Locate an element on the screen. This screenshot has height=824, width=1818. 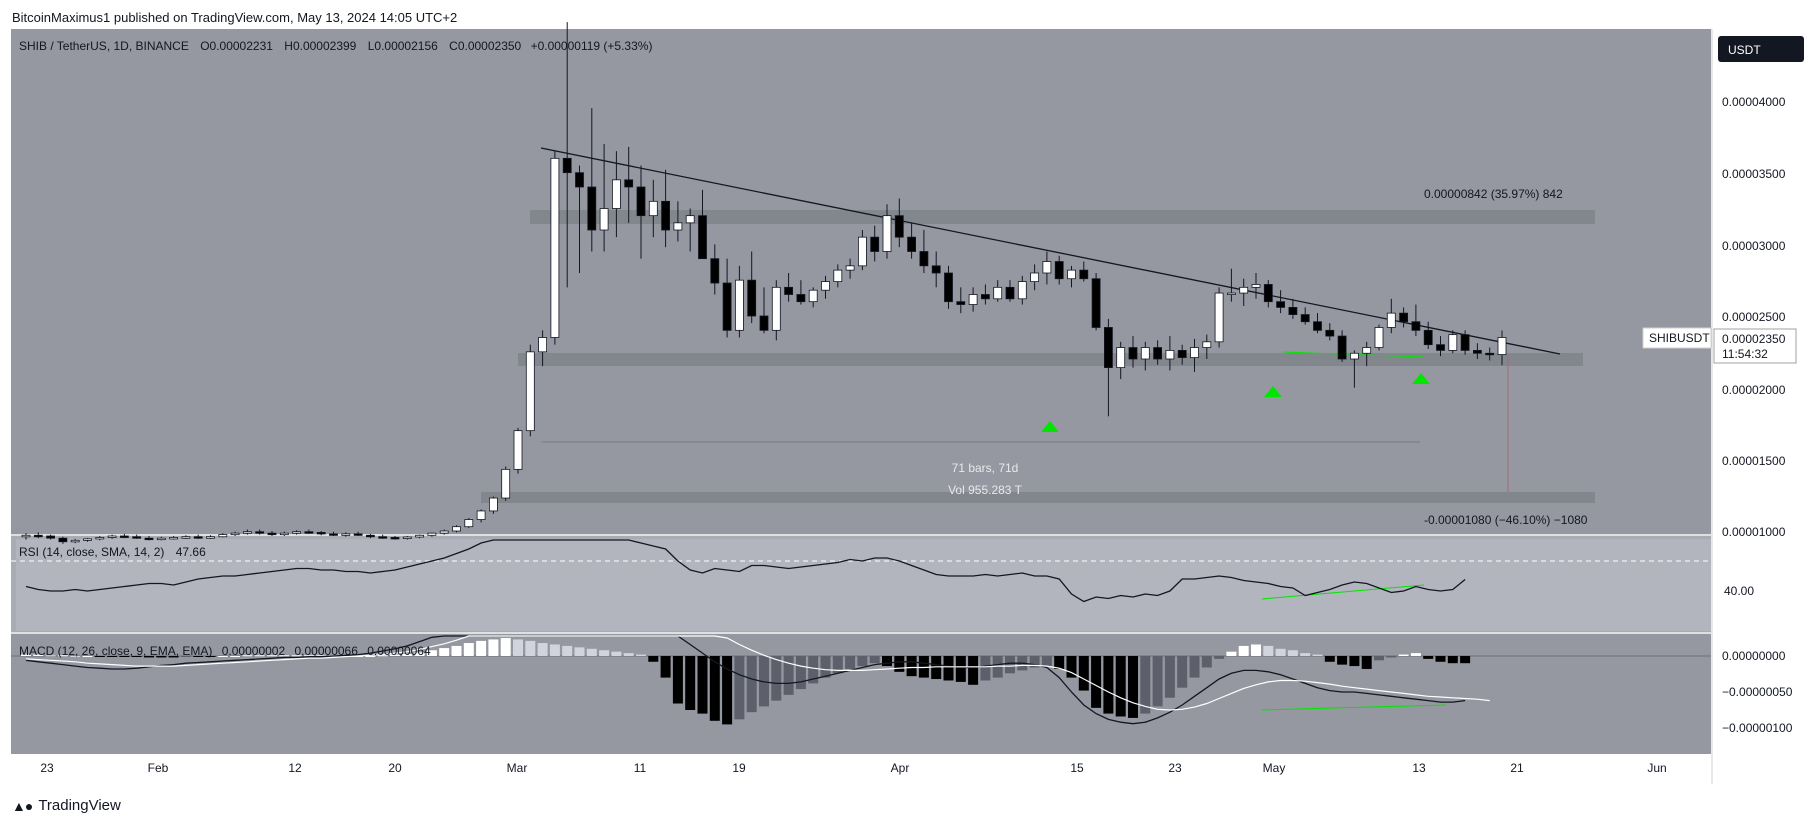
symbol-tag is located at coordinates (1677, 338).